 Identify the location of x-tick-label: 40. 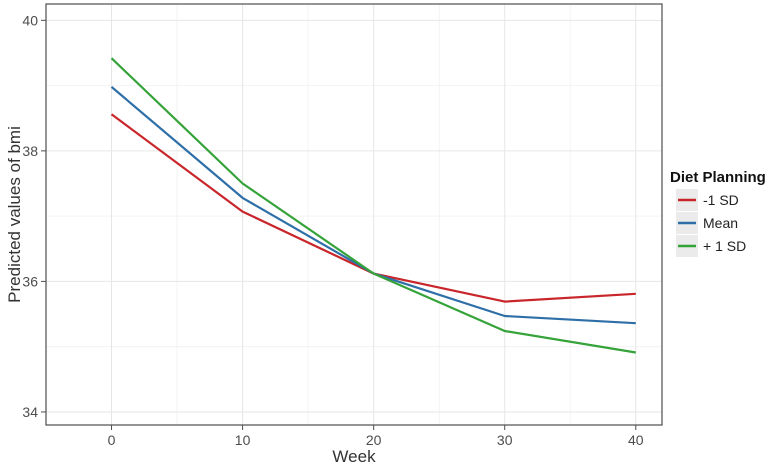
(636, 440).